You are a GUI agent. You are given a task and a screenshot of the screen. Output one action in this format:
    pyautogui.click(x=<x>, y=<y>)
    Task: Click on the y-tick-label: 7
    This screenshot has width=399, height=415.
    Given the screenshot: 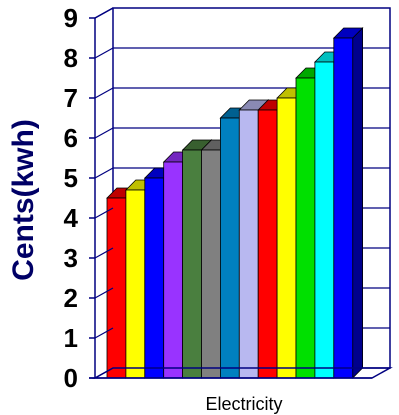 What is the action you would take?
    pyautogui.click(x=71, y=98)
    